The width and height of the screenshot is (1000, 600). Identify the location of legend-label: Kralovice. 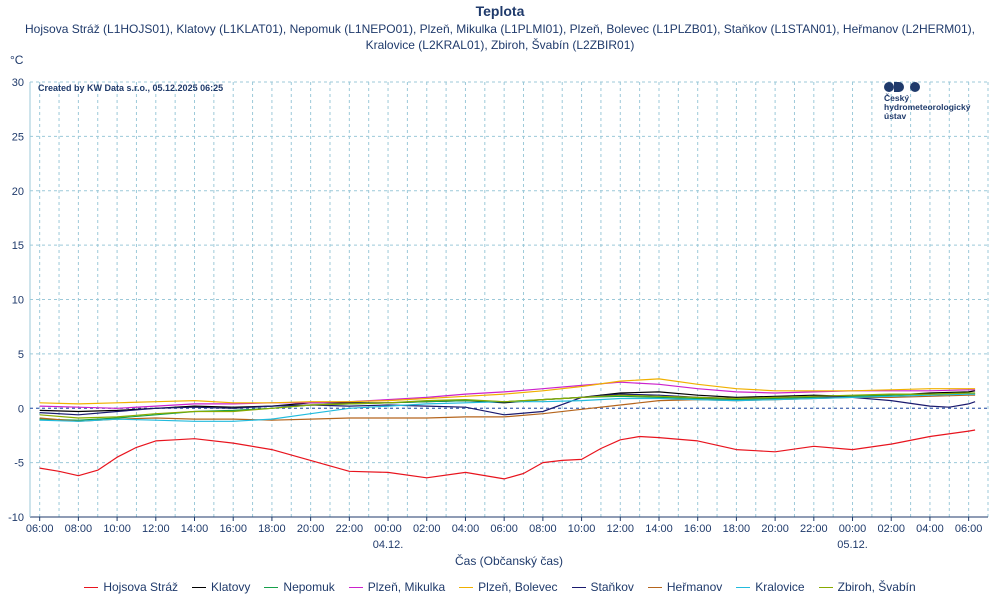
(780, 587).